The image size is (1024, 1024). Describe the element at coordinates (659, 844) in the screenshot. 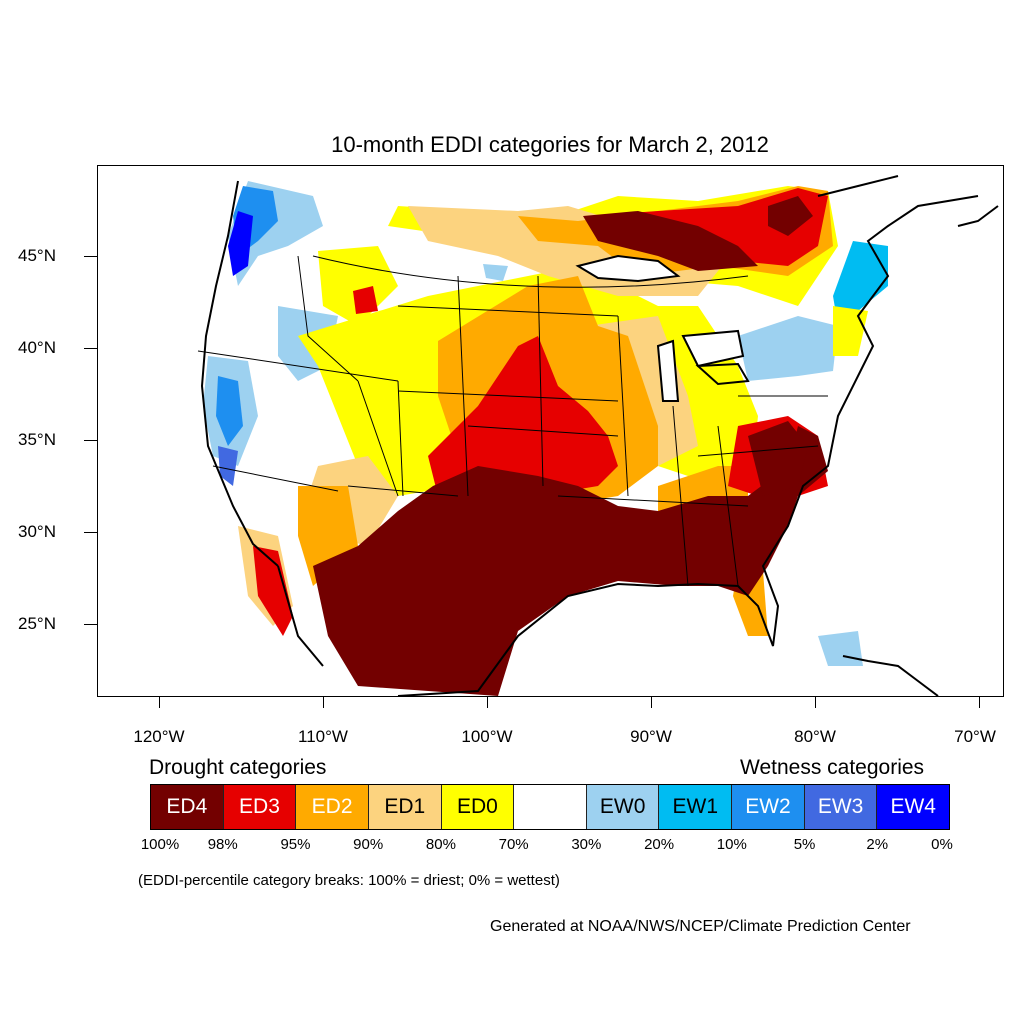

I see `legend-break-label: 20%` at that location.